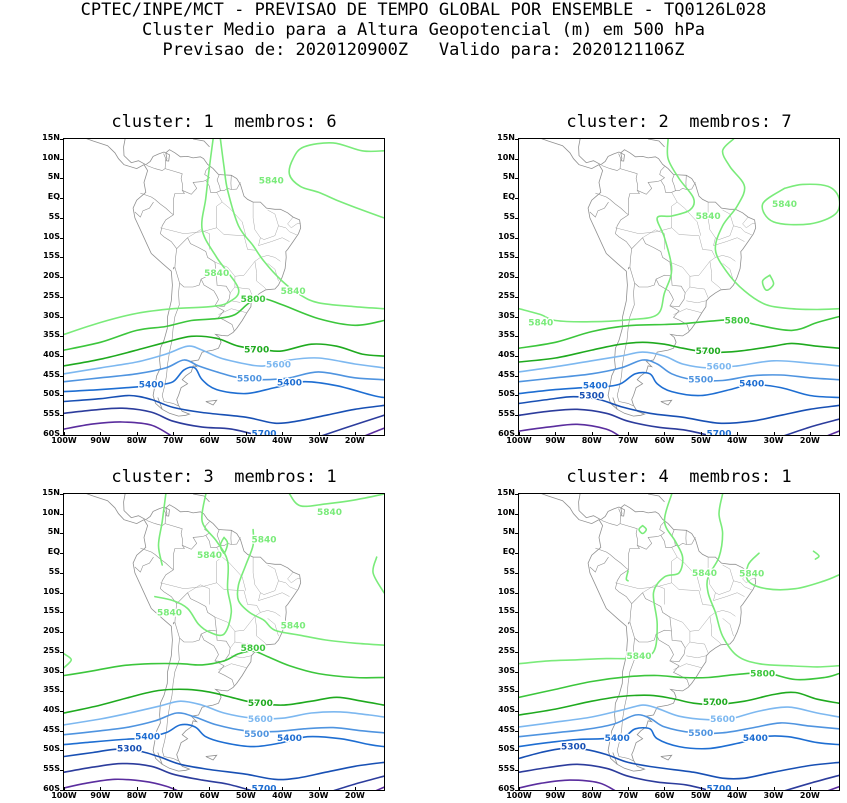 This screenshot has width=847, height=803. I want to click on geography-layer, so click(183, 278).